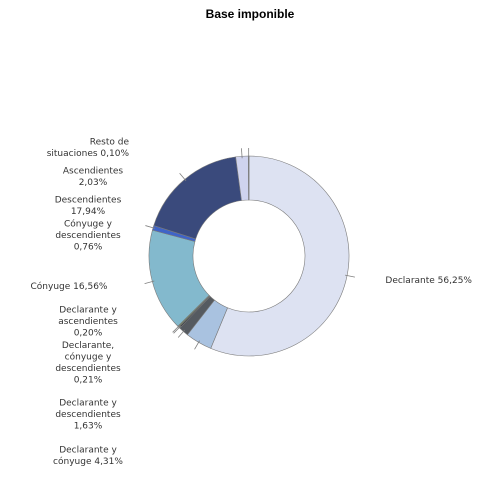  I want to click on leader-line-conyuge-y-descendientes, so click(150, 227).